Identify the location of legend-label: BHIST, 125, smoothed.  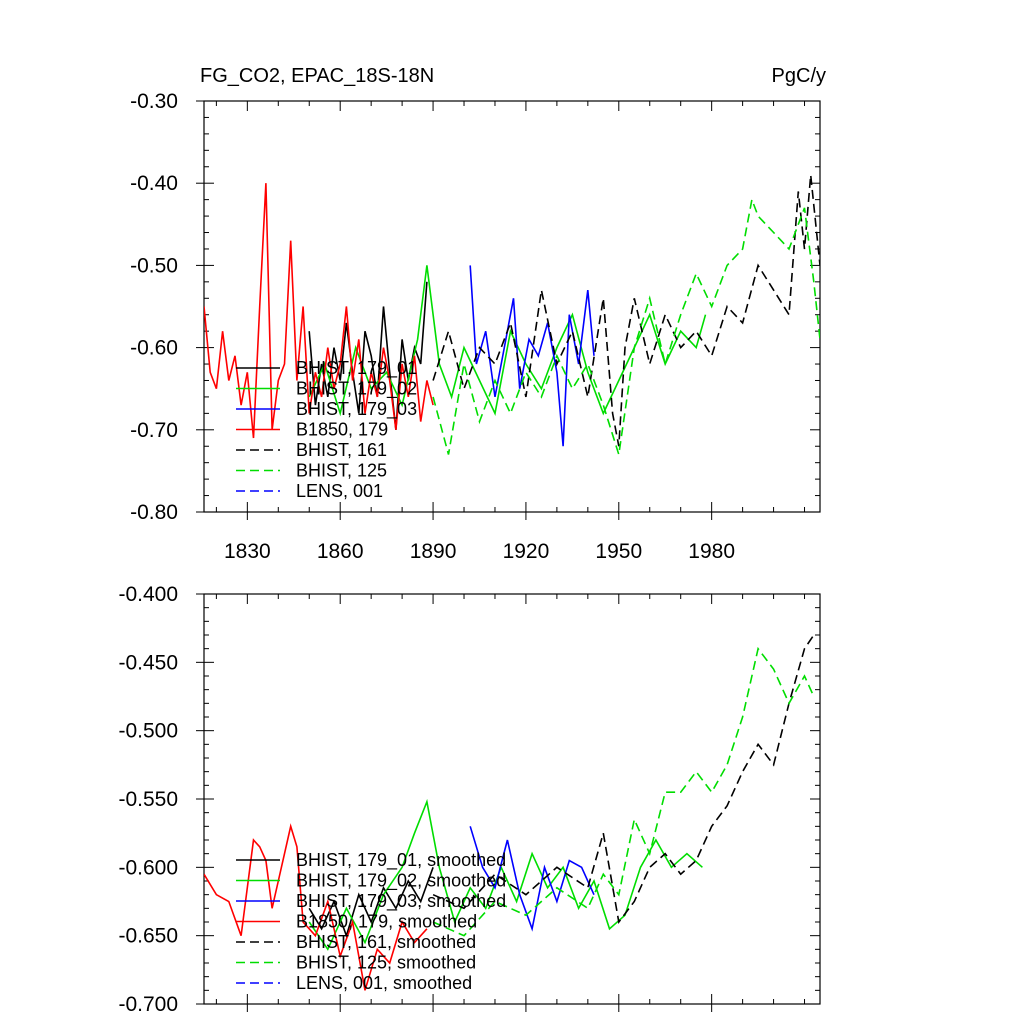
(386, 963).